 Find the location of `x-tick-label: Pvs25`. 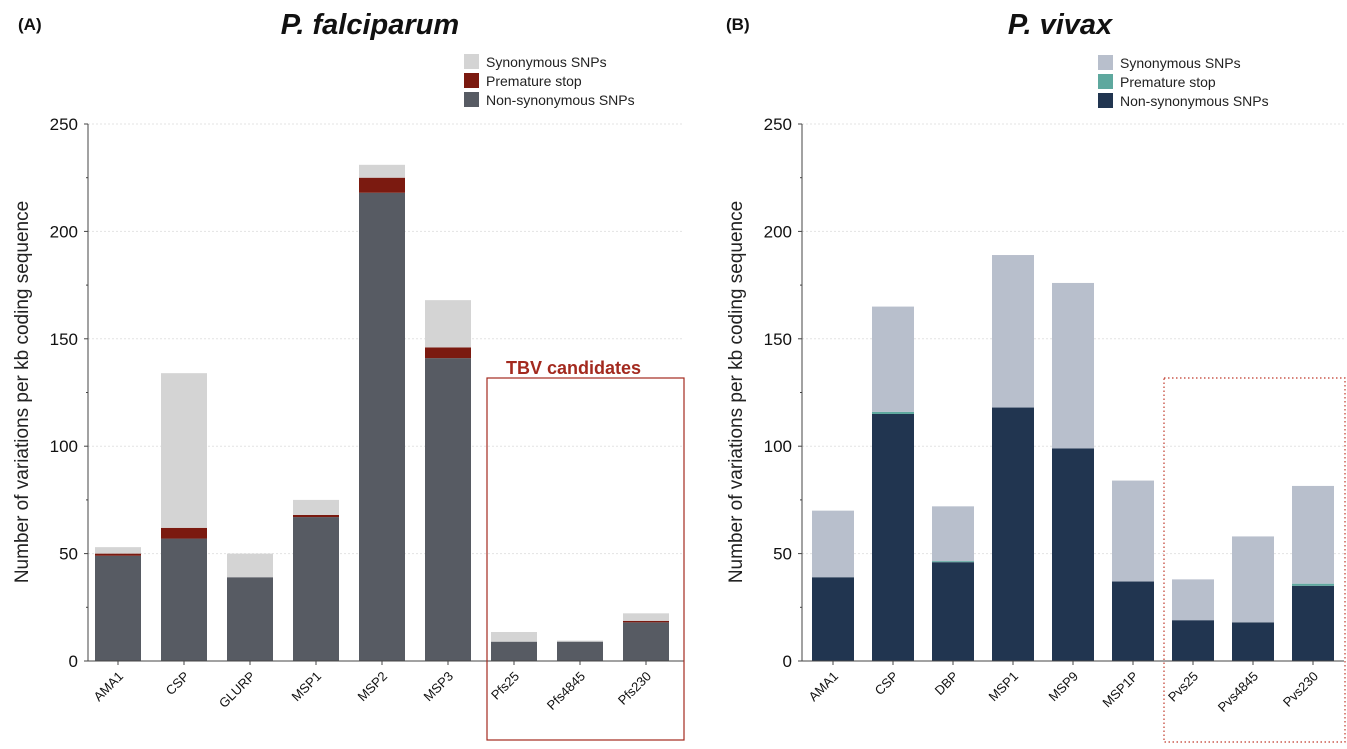

x-tick-label: Pvs25 is located at coordinates (1183, 687).